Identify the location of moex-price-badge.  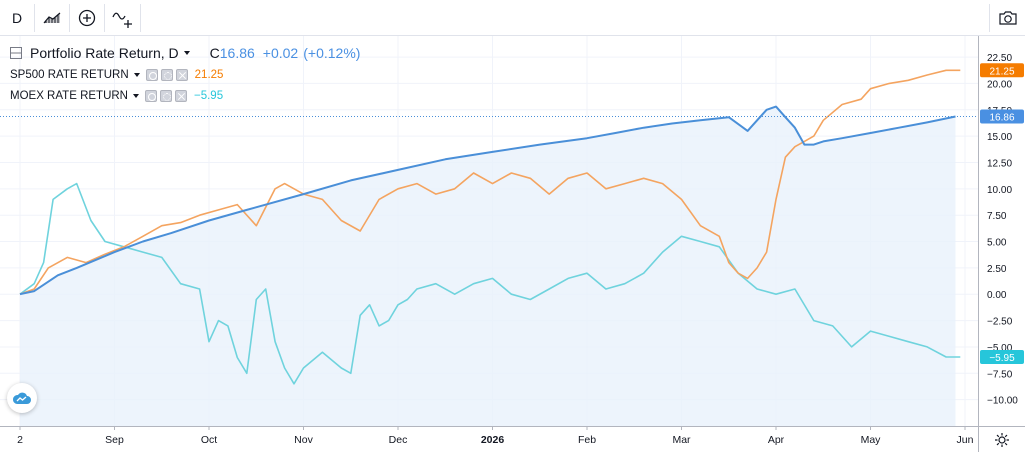
(1002, 356).